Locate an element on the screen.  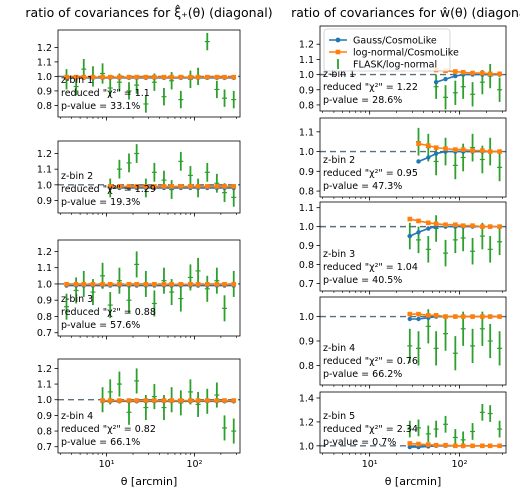
reduced-chi2-label: reduced "χ²" = 0.76 is located at coordinates (370, 361).